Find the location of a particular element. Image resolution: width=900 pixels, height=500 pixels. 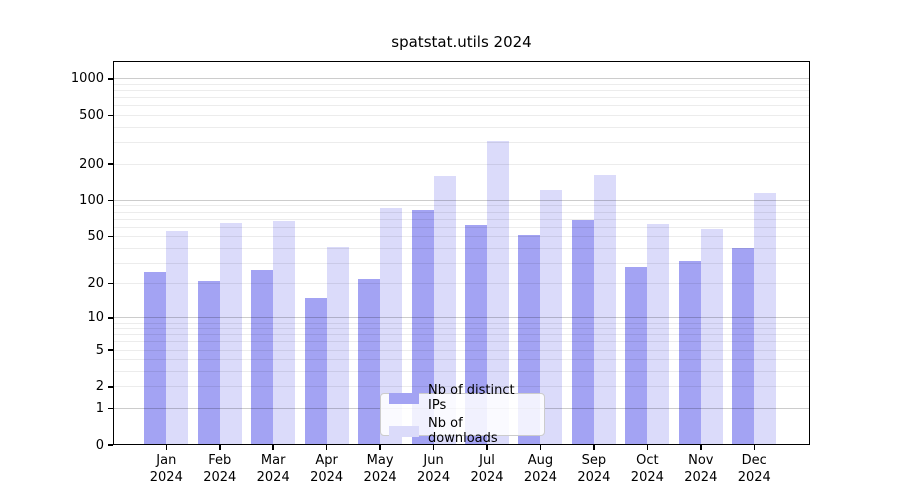

x-tick-feb is located at coordinates (220, 447).